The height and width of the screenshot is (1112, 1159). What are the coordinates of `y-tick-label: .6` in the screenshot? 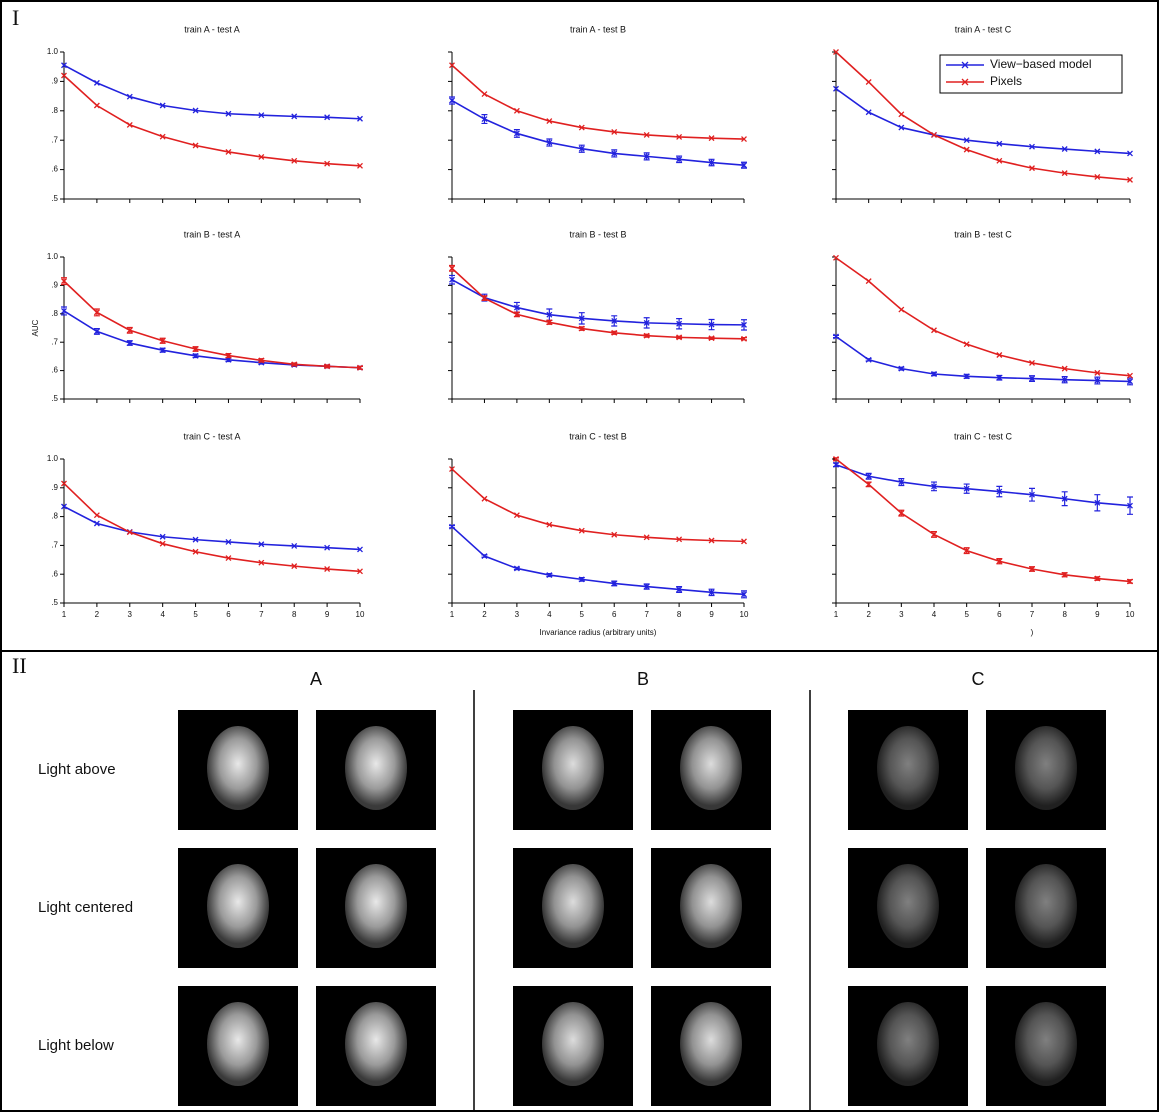 It's located at (54, 370).